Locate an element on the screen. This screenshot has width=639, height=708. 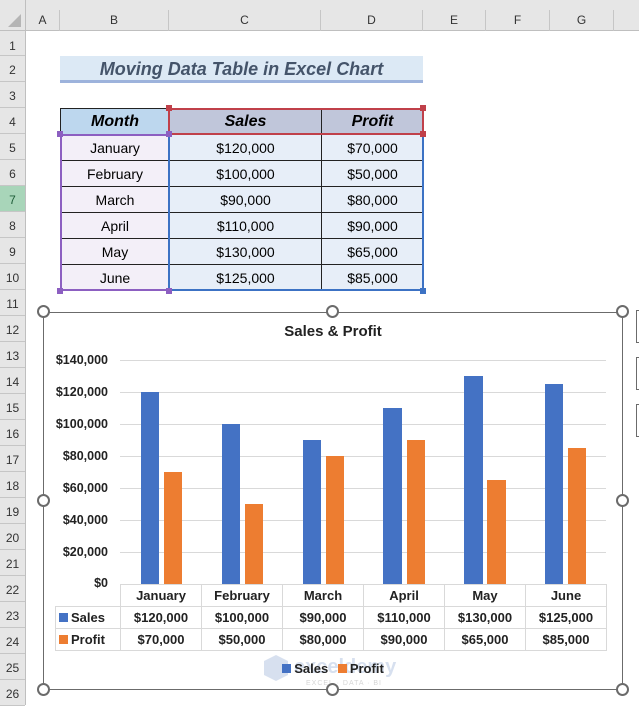
header-profit-cell: Profit is located at coordinates (372, 121).